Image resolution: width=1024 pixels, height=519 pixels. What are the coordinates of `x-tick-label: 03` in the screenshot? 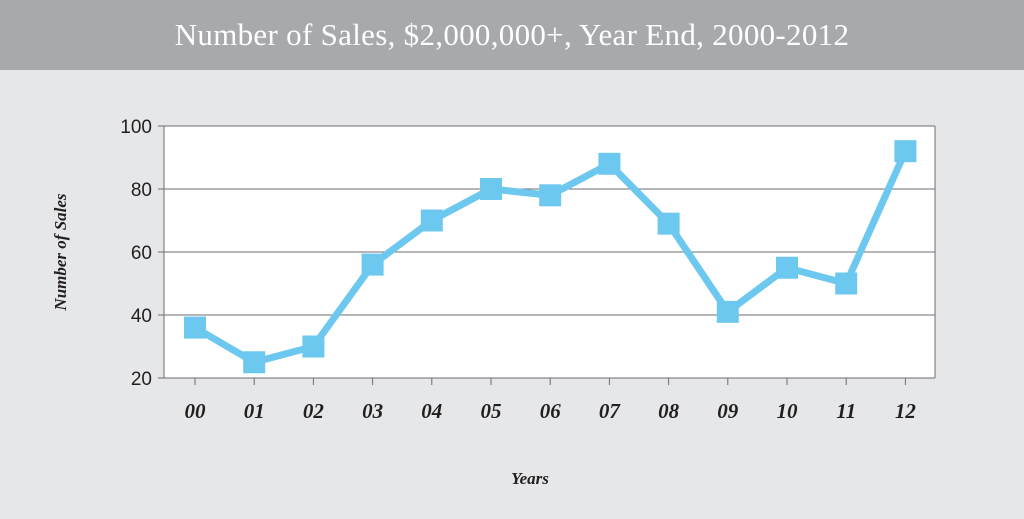 It's located at (372, 411).